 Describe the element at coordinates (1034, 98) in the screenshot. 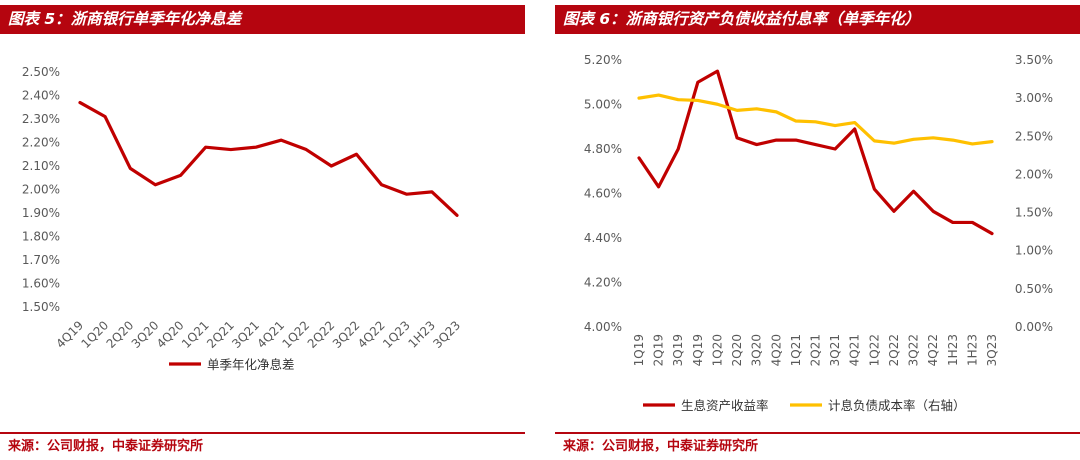

I see `y-right-tick-label: 3.00%` at that location.